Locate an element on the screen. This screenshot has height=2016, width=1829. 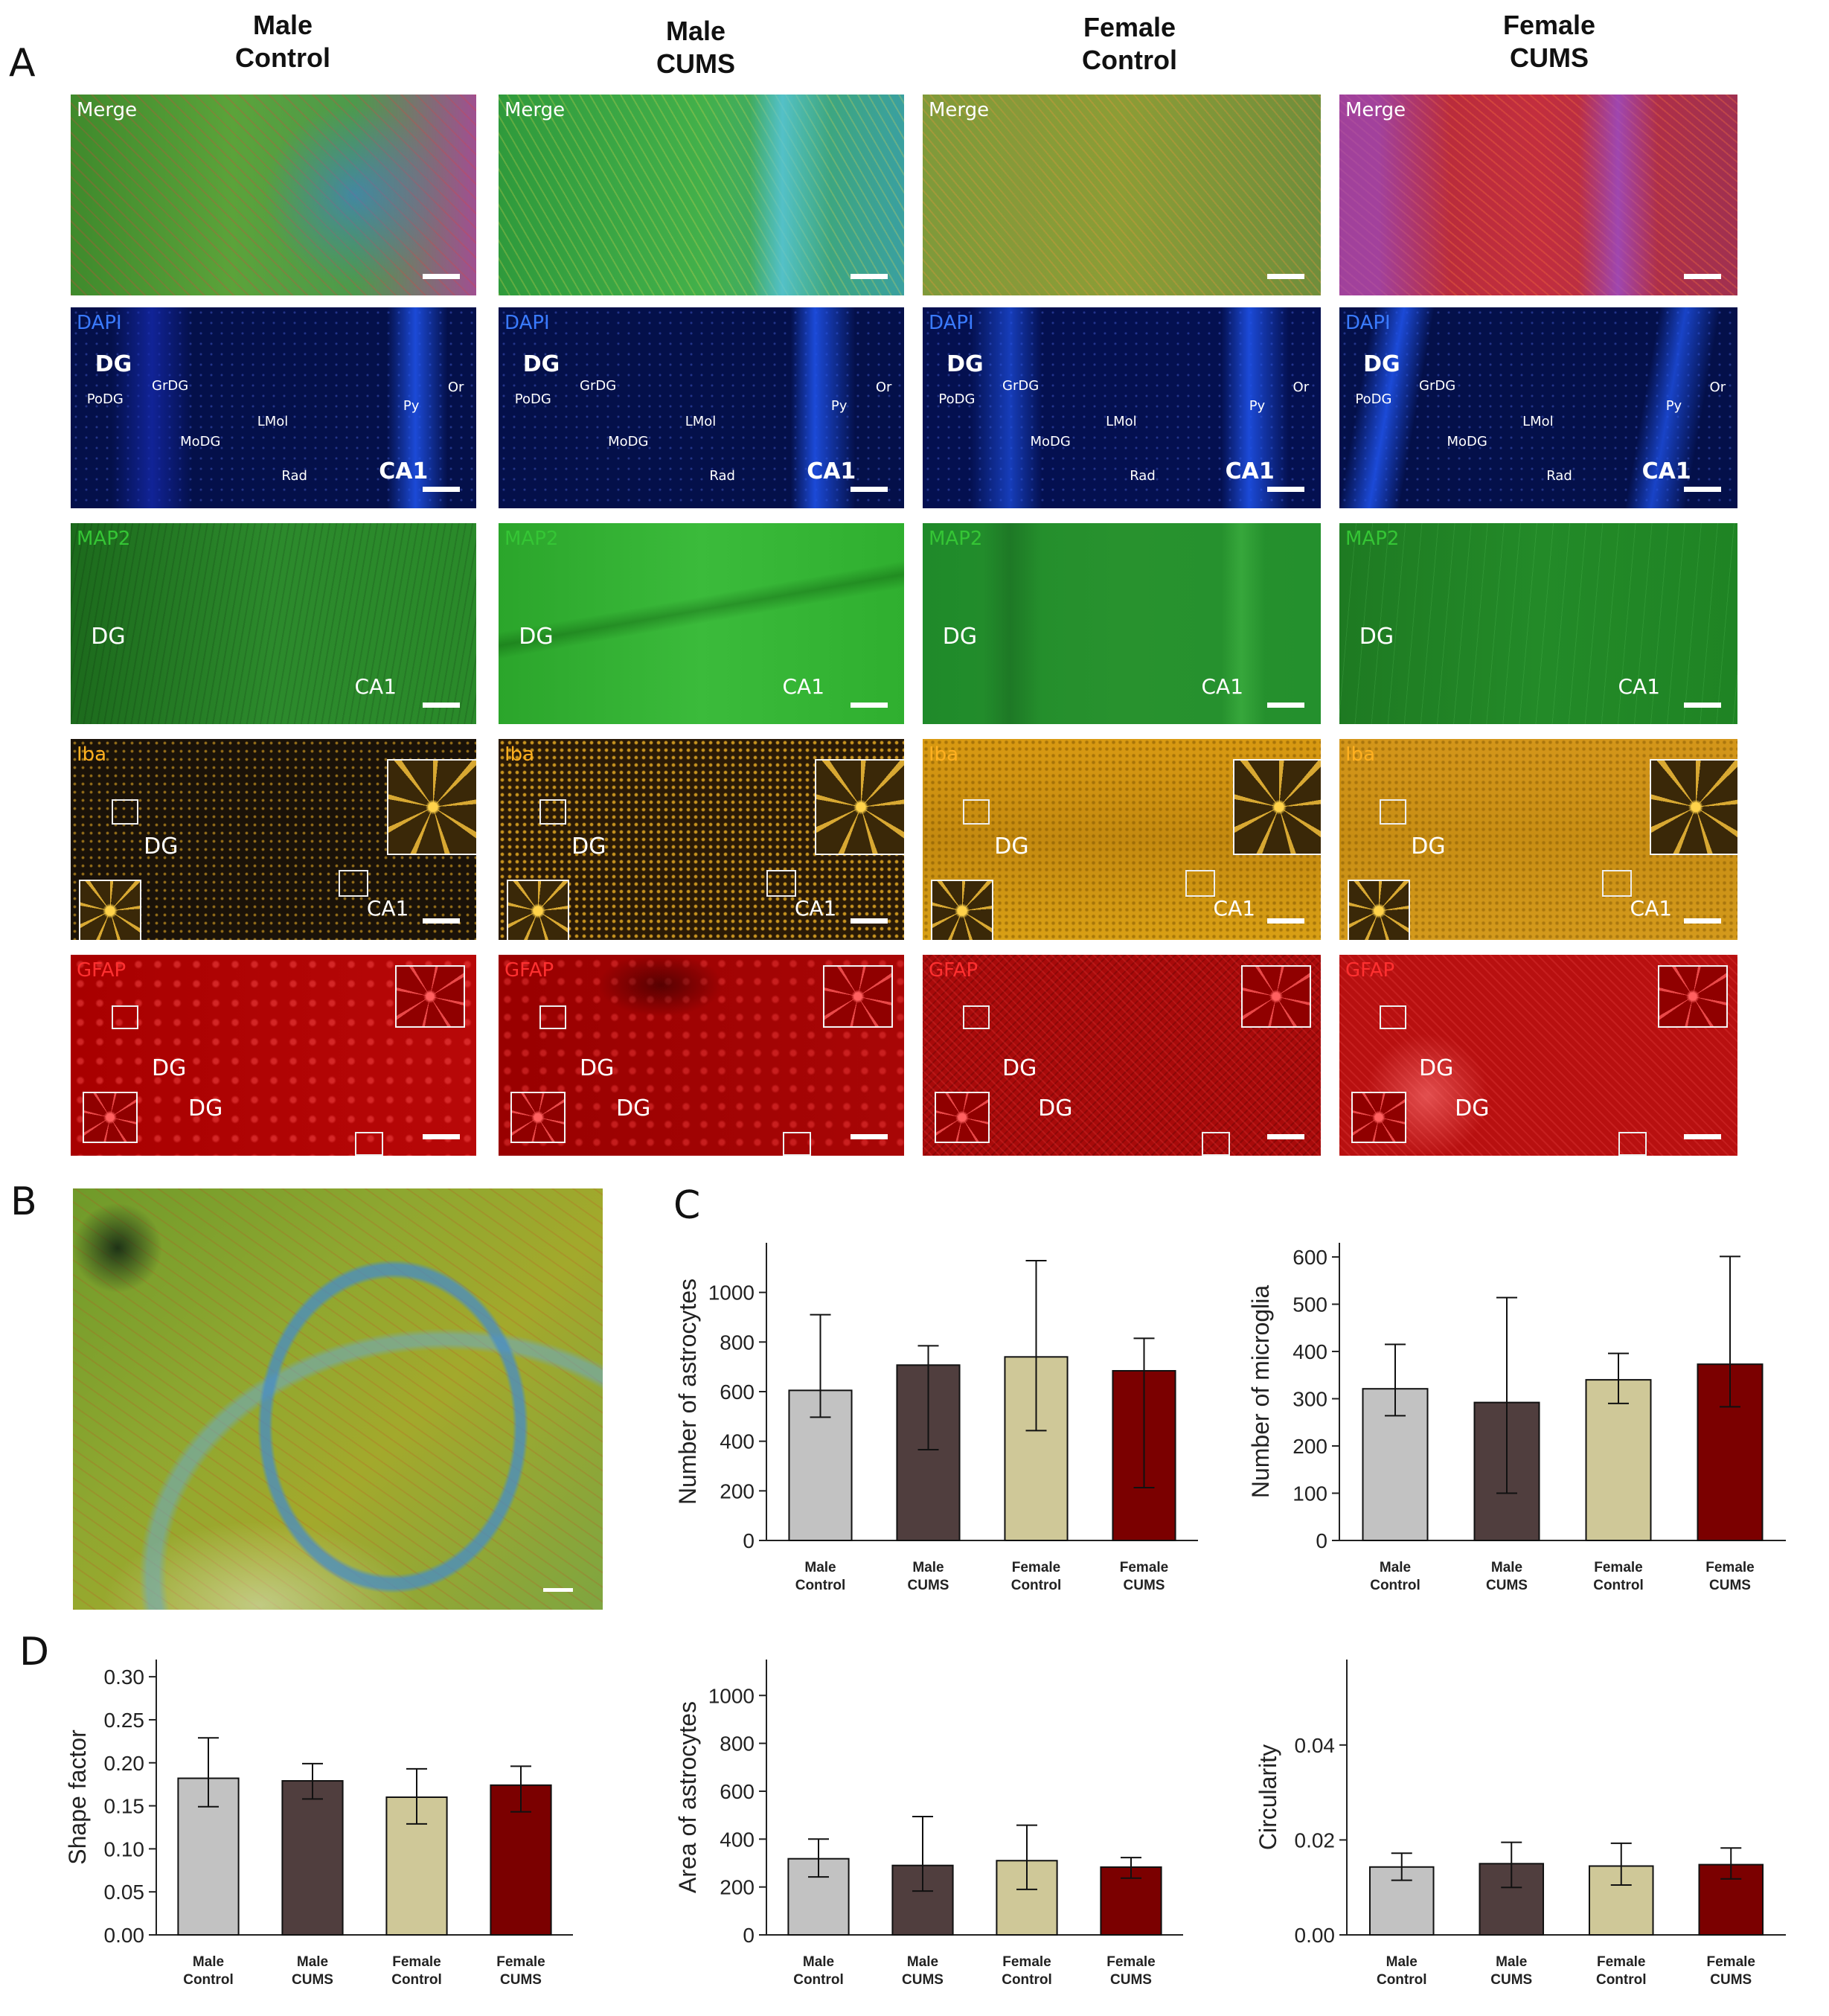
y-tick-label: 300 is located at coordinates (1310, 1399).